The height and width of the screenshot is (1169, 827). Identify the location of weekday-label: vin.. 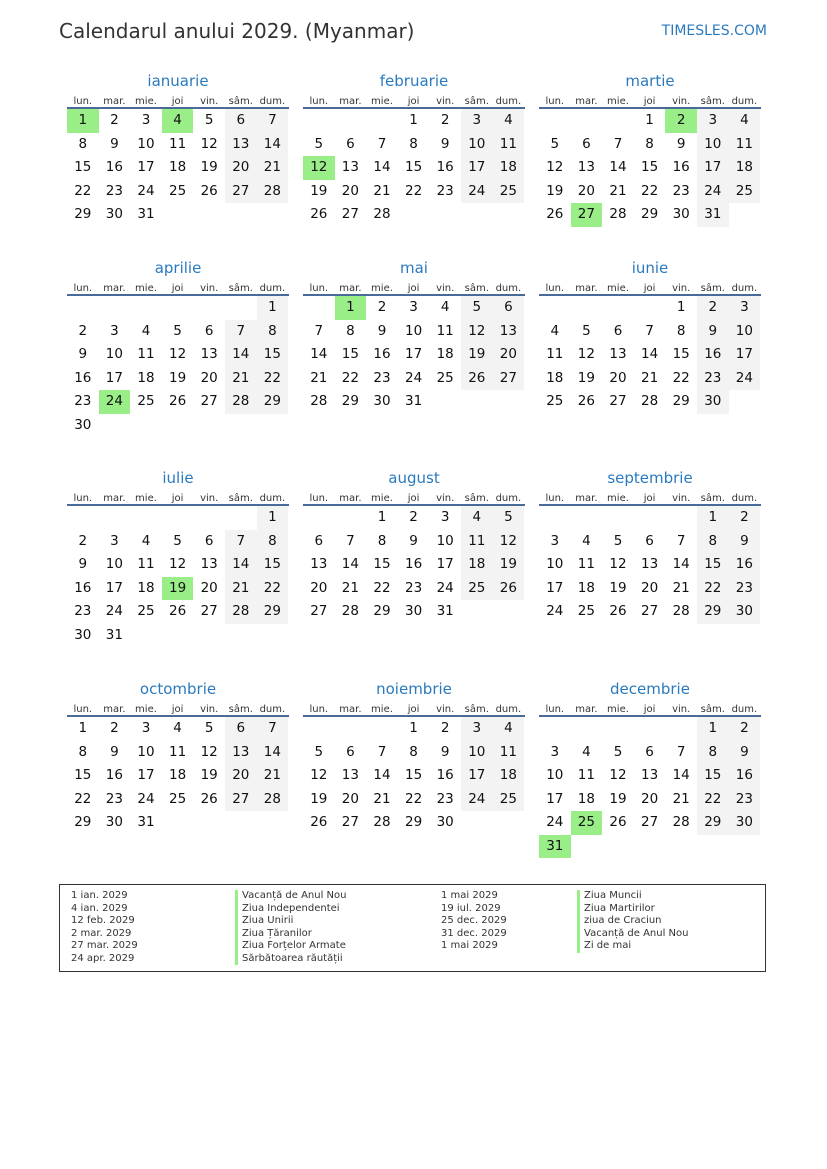
(445, 288).